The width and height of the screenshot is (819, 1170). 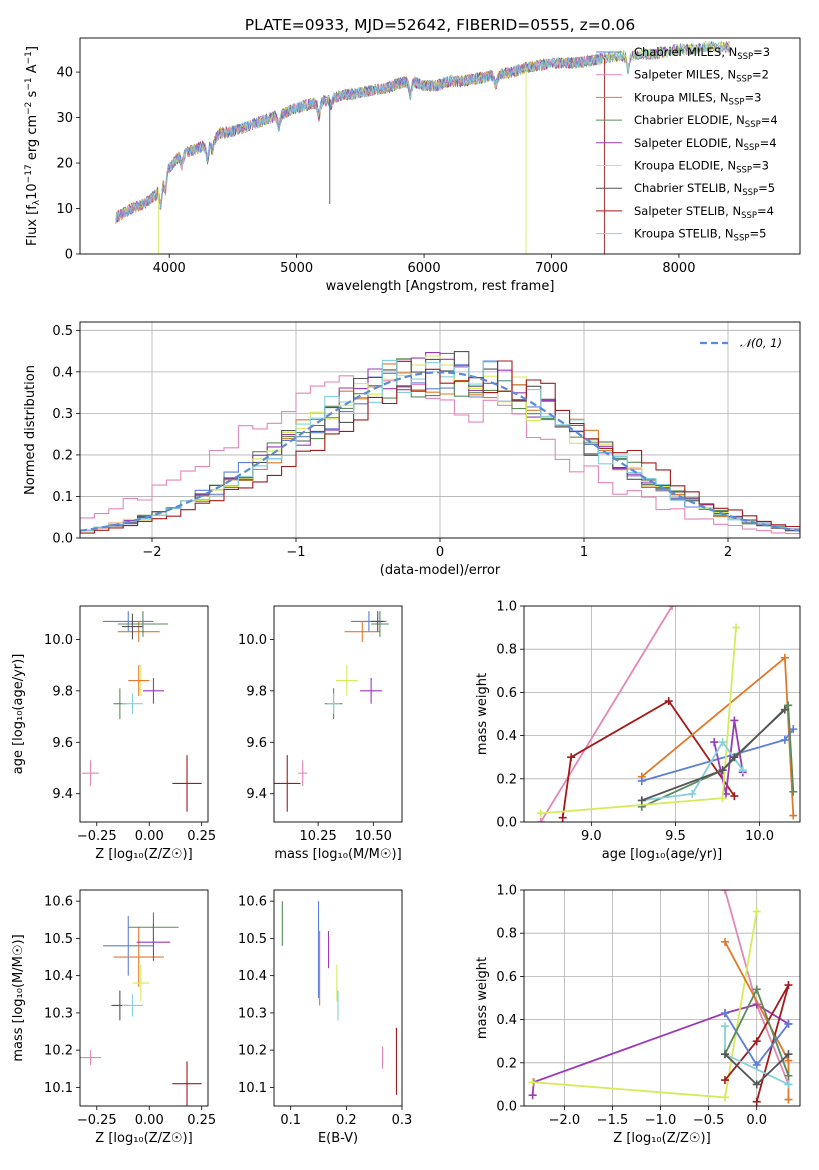 I want to click on legend-label: Salpeter STELIB, NSSP=4, so click(x=704, y=212).